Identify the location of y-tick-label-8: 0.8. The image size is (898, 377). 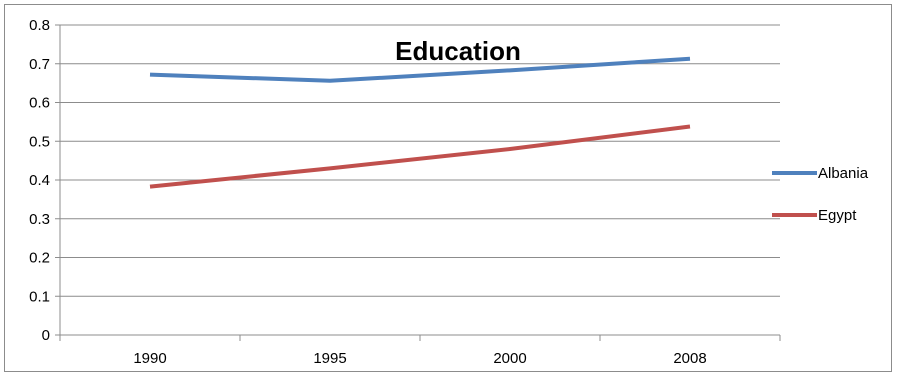
(39, 25).